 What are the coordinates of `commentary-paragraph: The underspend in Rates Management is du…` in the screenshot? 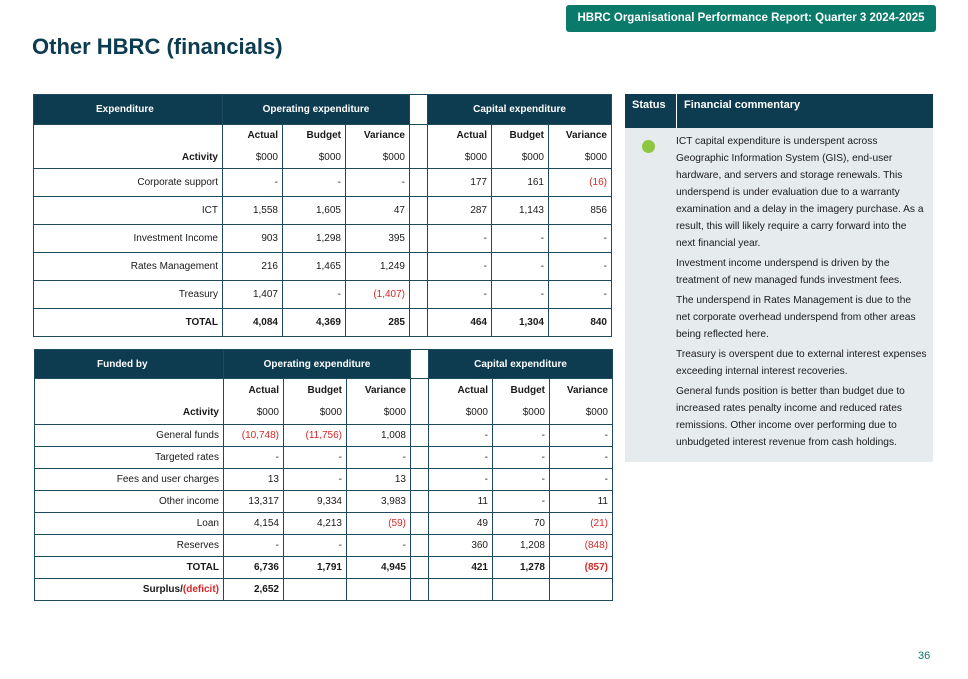 It's located at (796, 317).